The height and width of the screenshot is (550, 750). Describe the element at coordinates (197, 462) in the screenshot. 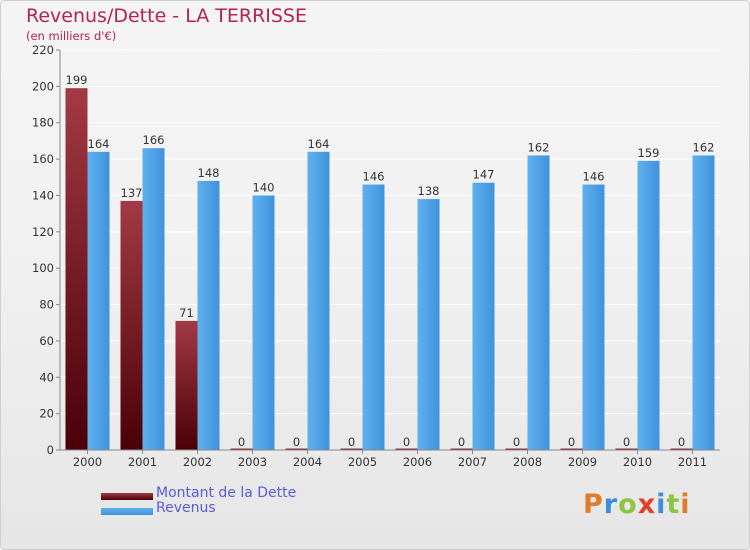

I see `x-tick-label: 2002` at that location.